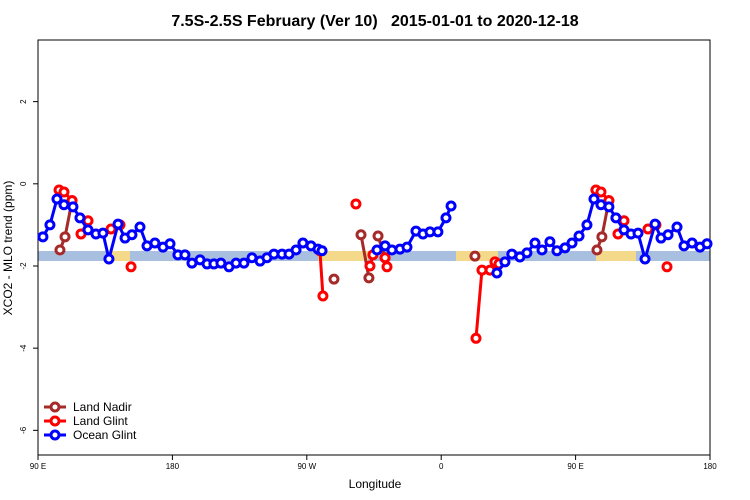  Describe the element at coordinates (102, 407) in the screenshot. I see `legend-label: Land Nadir` at that location.